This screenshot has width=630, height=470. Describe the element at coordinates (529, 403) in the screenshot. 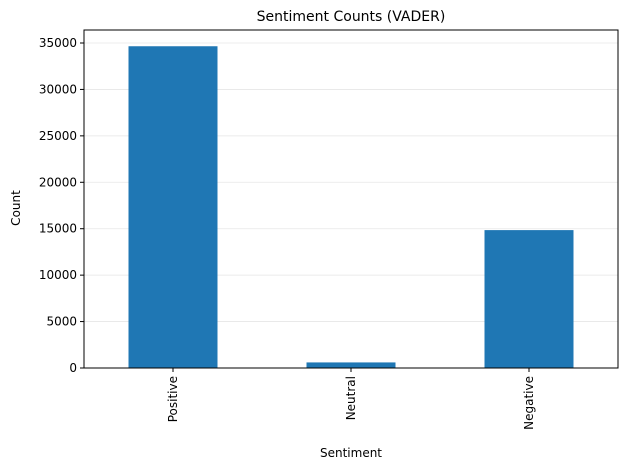

I see `x-tick-label-negative: Negative` at that location.